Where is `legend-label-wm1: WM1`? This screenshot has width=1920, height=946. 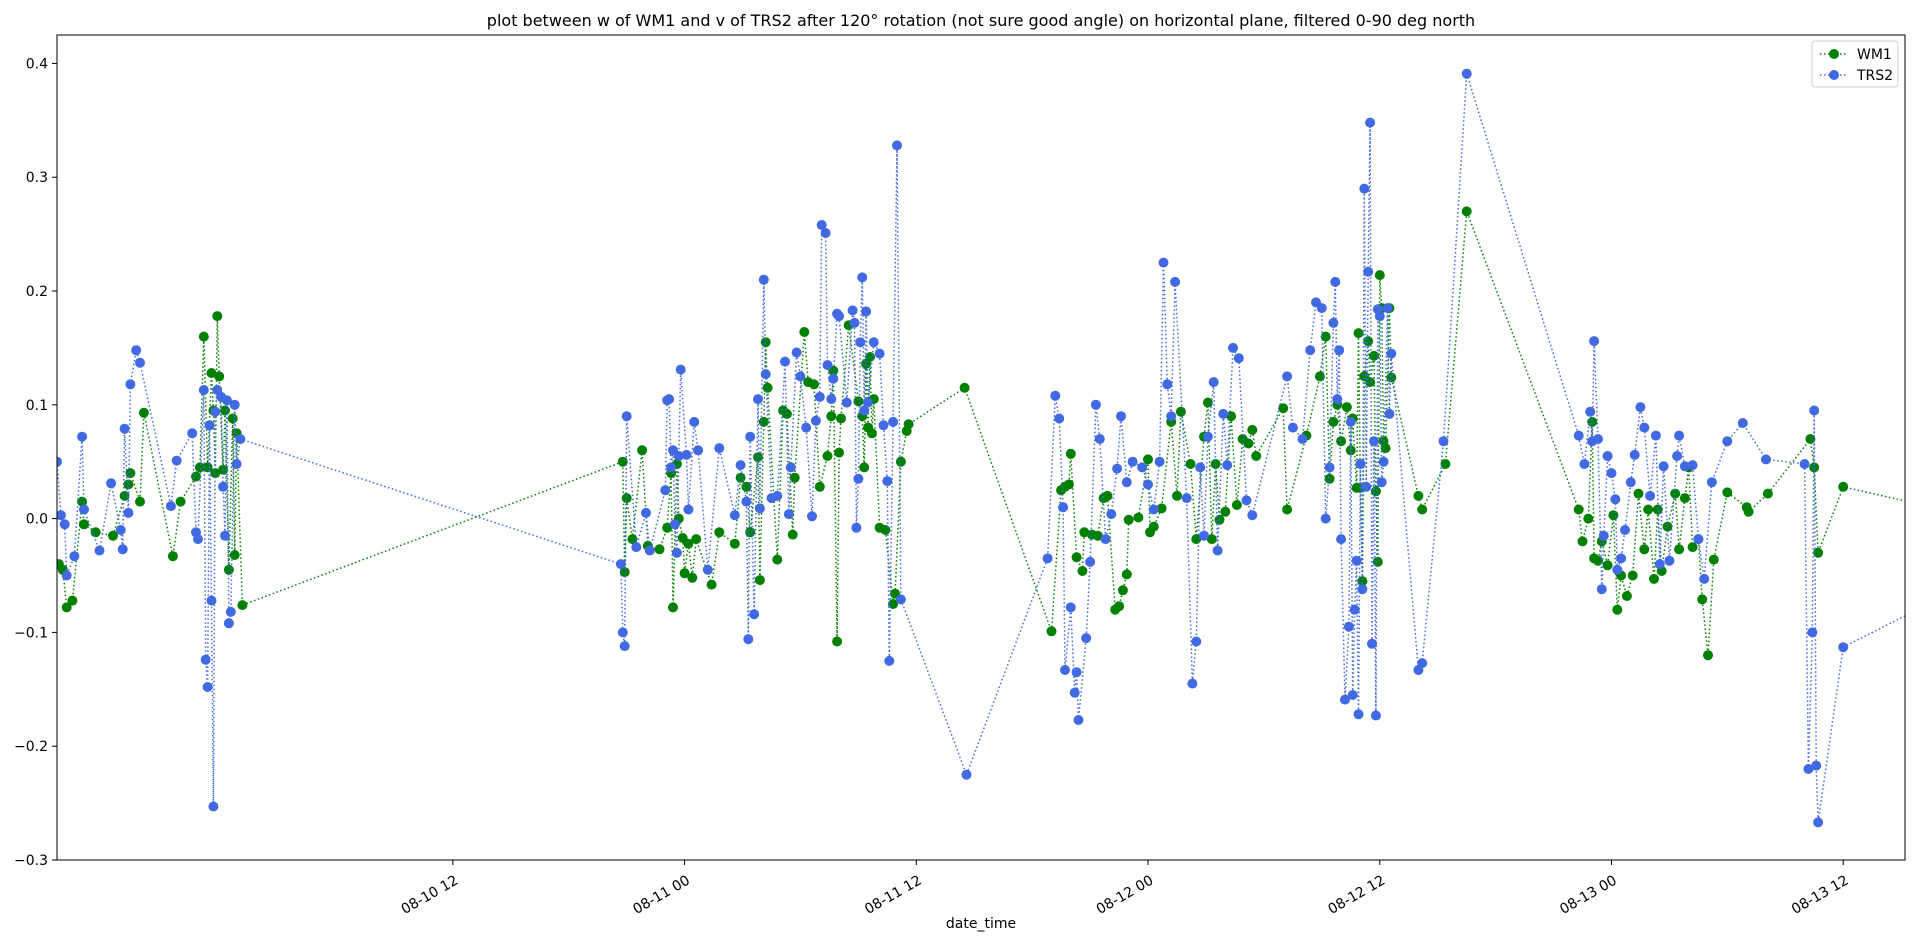
legend-label-wm1: WM1 is located at coordinates (1874, 55).